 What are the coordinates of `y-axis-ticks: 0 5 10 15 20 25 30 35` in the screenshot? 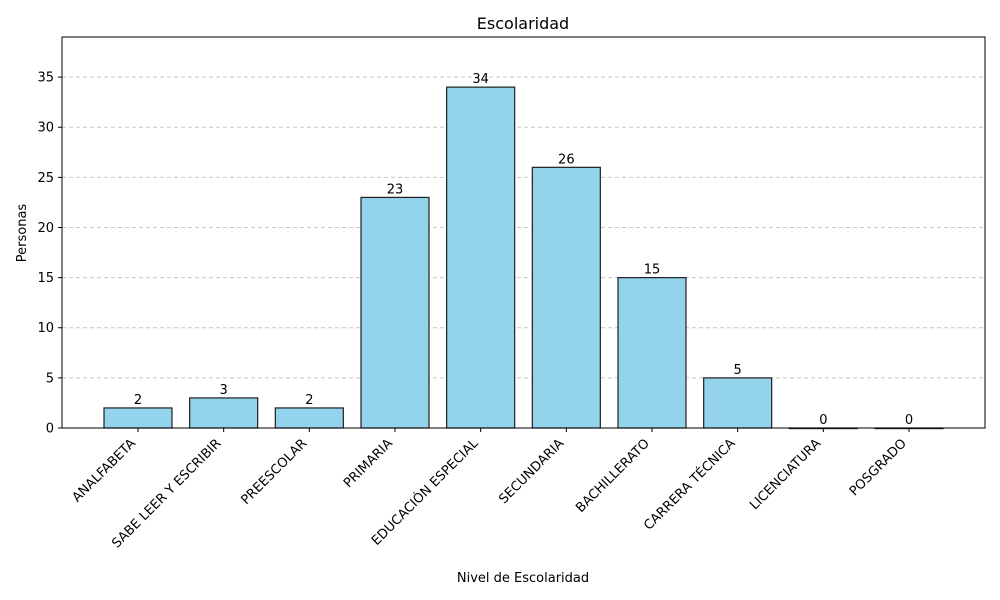 It's located at (49, 254).